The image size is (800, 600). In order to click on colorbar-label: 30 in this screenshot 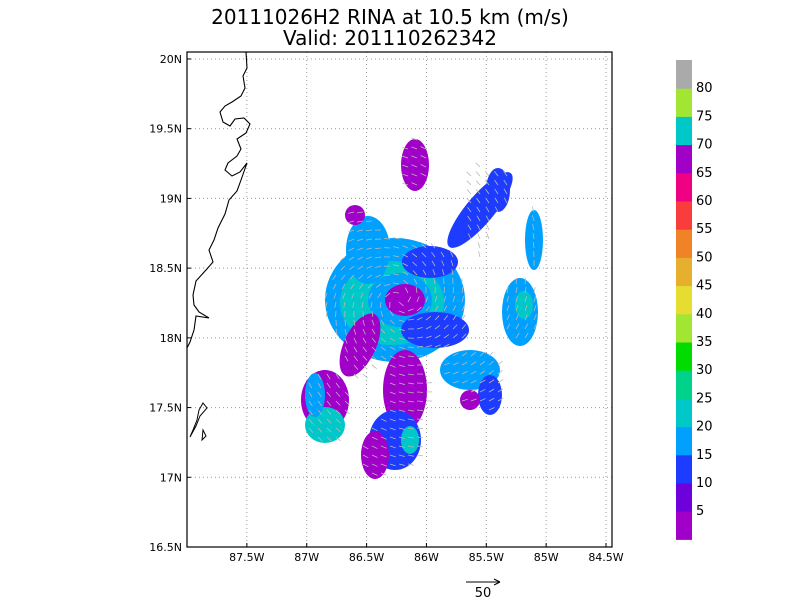, I will do `click(704, 370)`.